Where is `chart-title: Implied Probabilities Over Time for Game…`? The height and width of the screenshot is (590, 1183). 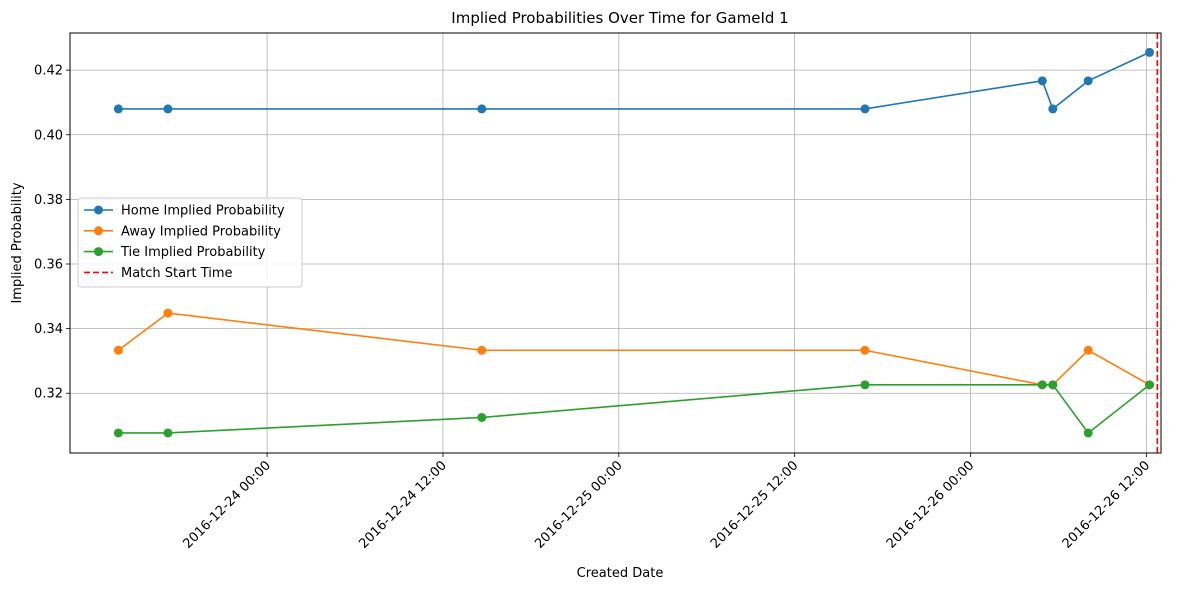
chart-title: Implied Probabilities Over Time for Game… is located at coordinates (619, 18).